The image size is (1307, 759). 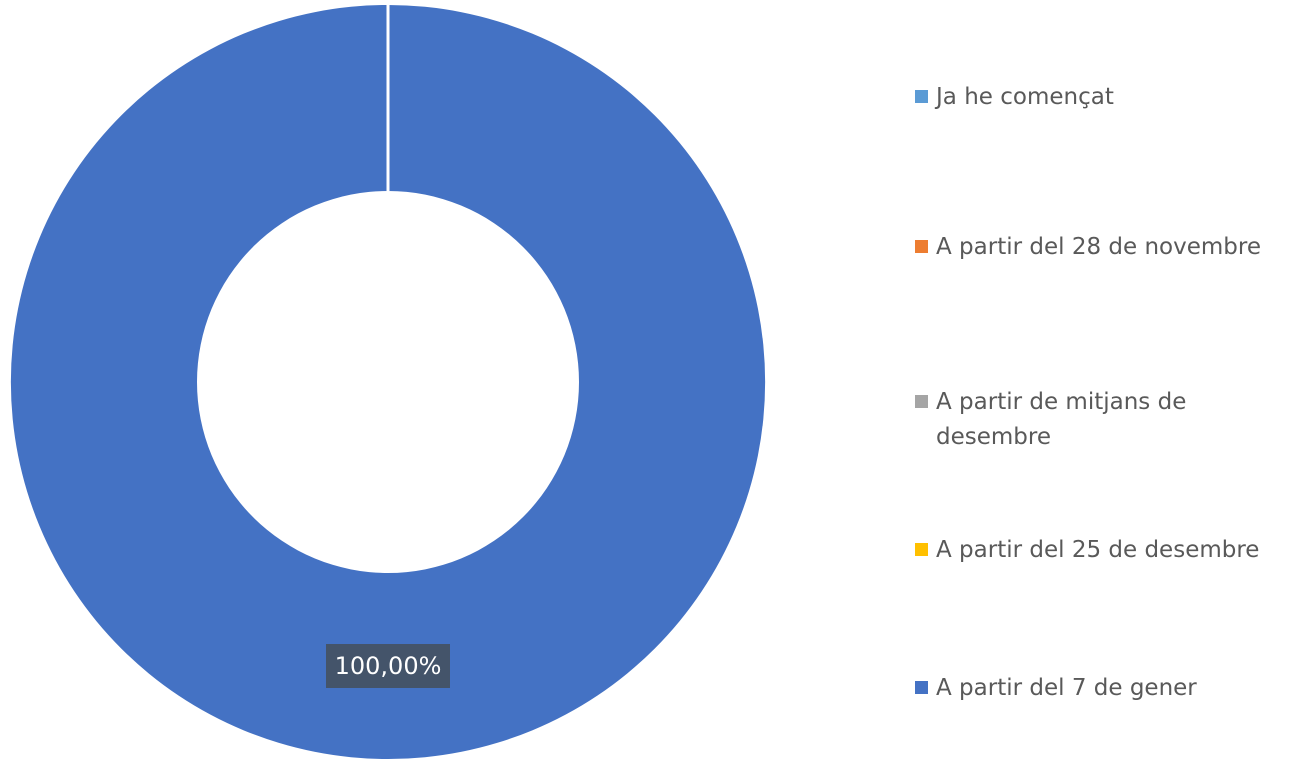 What do you see at coordinates (1066, 688) in the screenshot?
I see `legend-label: A partir del 7 de gener` at bounding box center [1066, 688].